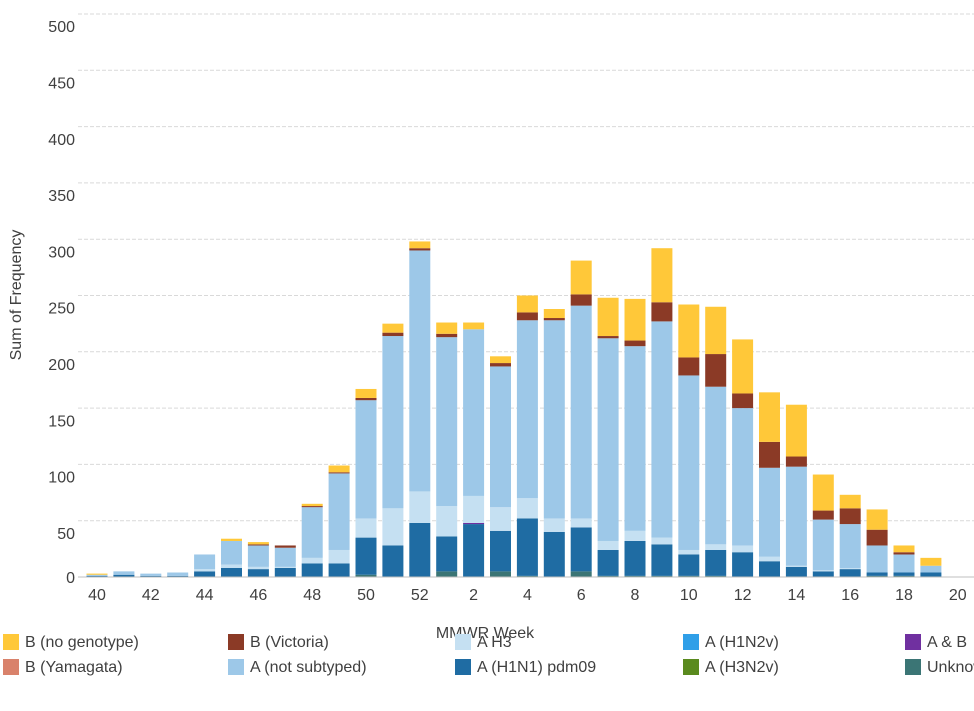 The width and height of the screenshot is (974, 711). What do you see at coordinates (66, 534) in the screenshot?
I see `y-tick-label: 50` at bounding box center [66, 534].